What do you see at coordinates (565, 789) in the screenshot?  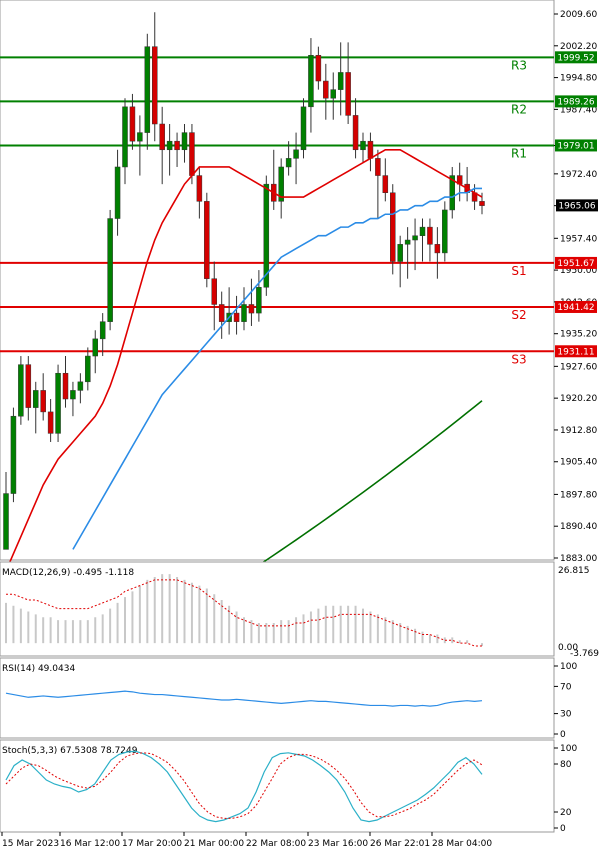 I see `stoch-axis: 100 80 20 0` at bounding box center [565, 789].